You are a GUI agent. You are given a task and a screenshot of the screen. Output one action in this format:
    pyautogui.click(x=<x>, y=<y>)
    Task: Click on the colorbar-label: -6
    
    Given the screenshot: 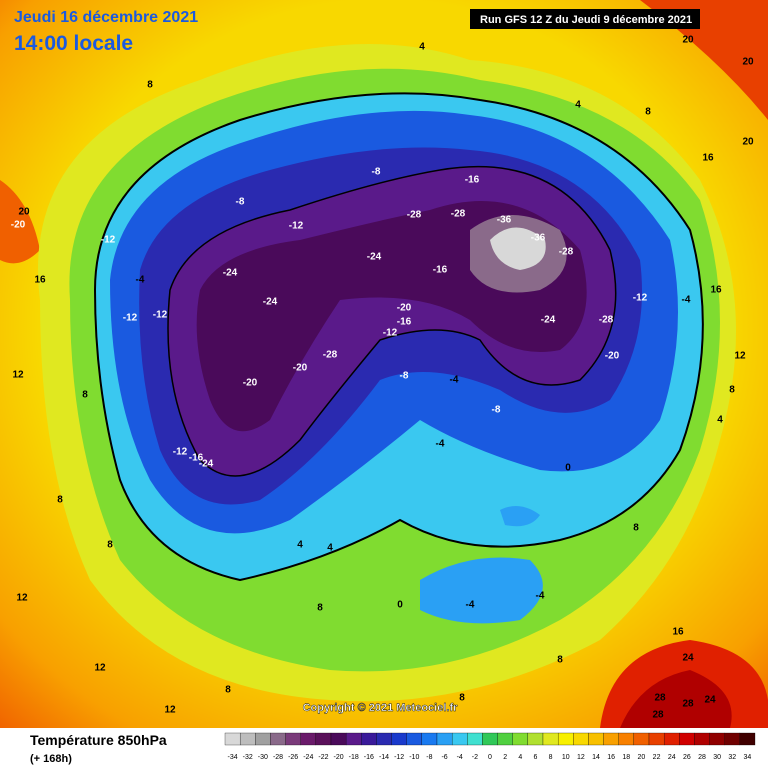 What is the action you would take?
    pyautogui.click(x=444, y=757)
    